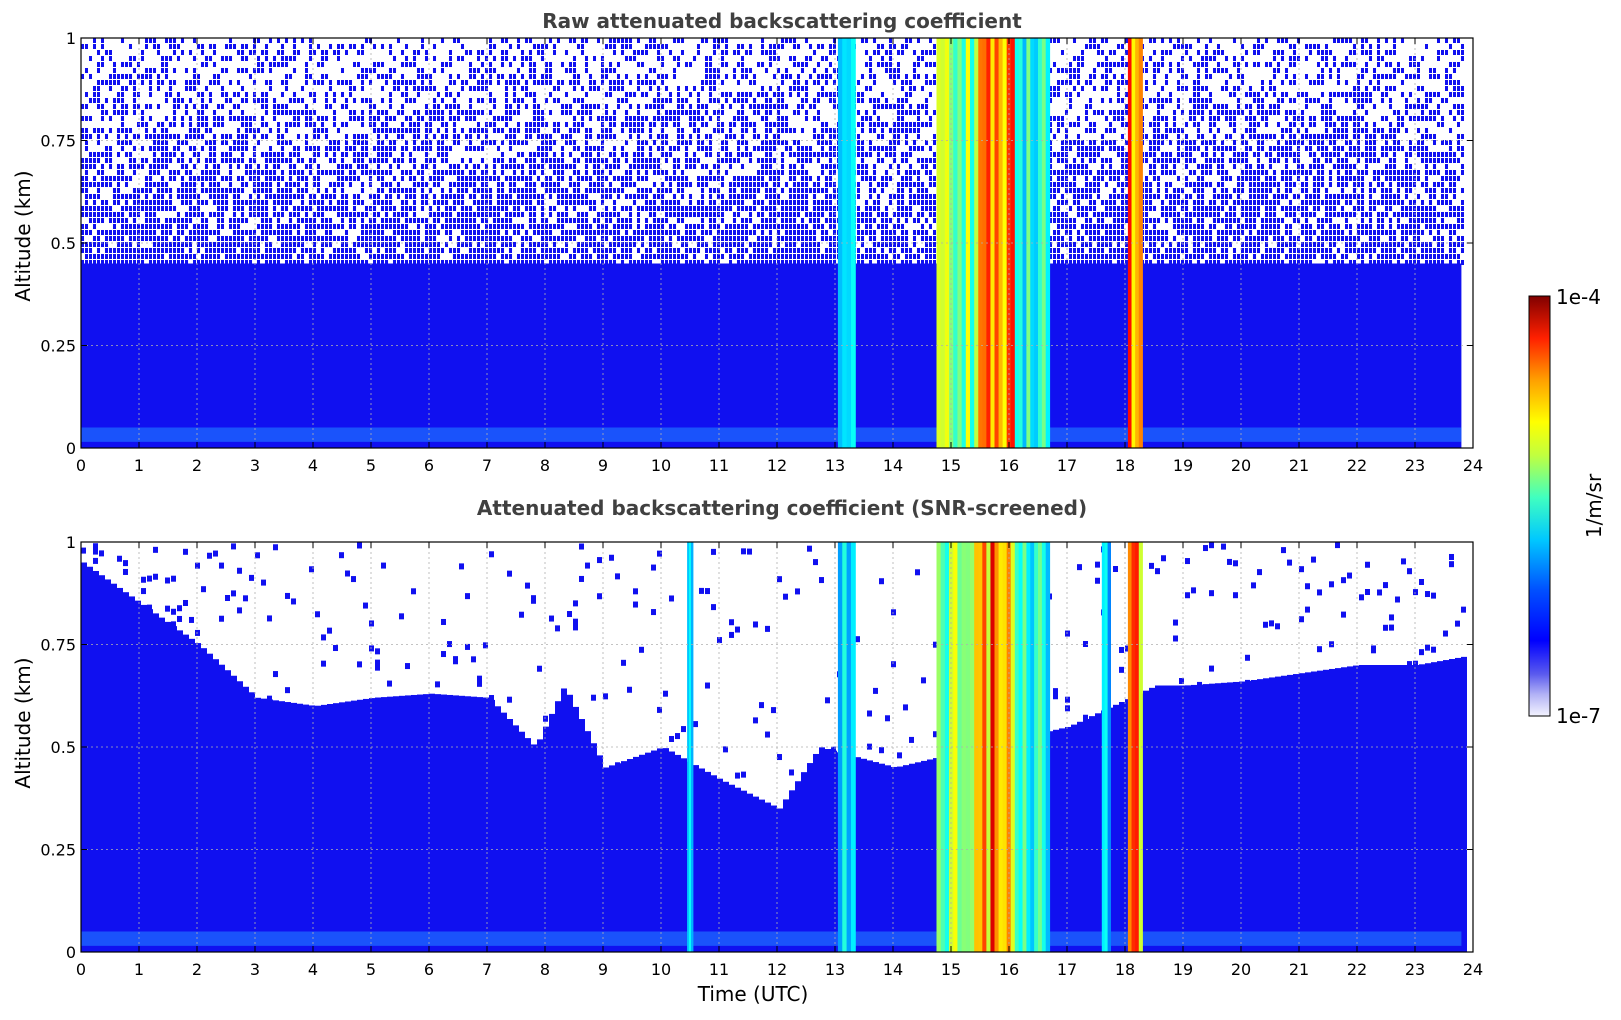 The image size is (1621, 1020). I want to click on x-tick-label: 3, so click(255, 969).